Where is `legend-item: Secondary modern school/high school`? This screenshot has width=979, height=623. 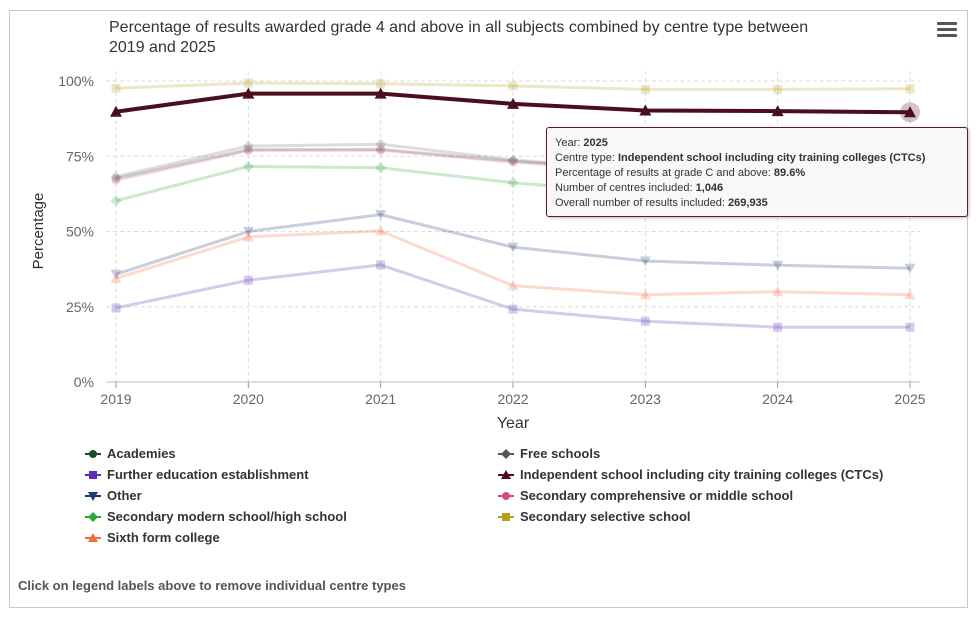
legend-item: Secondary modern school/high school is located at coordinates (216, 516).